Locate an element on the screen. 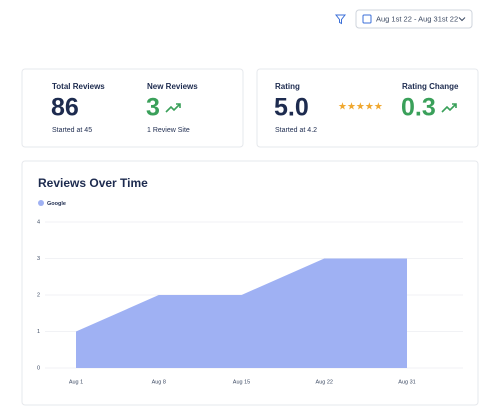 The height and width of the screenshot is (415, 500). stat-value: 5.0 is located at coordinates (291, 108).